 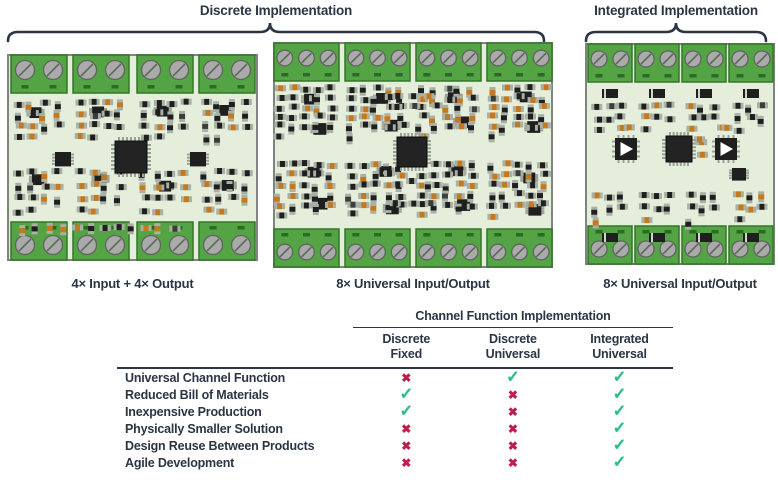 I want to click on column-header-line: Fixed, so click(x=406, y=353).